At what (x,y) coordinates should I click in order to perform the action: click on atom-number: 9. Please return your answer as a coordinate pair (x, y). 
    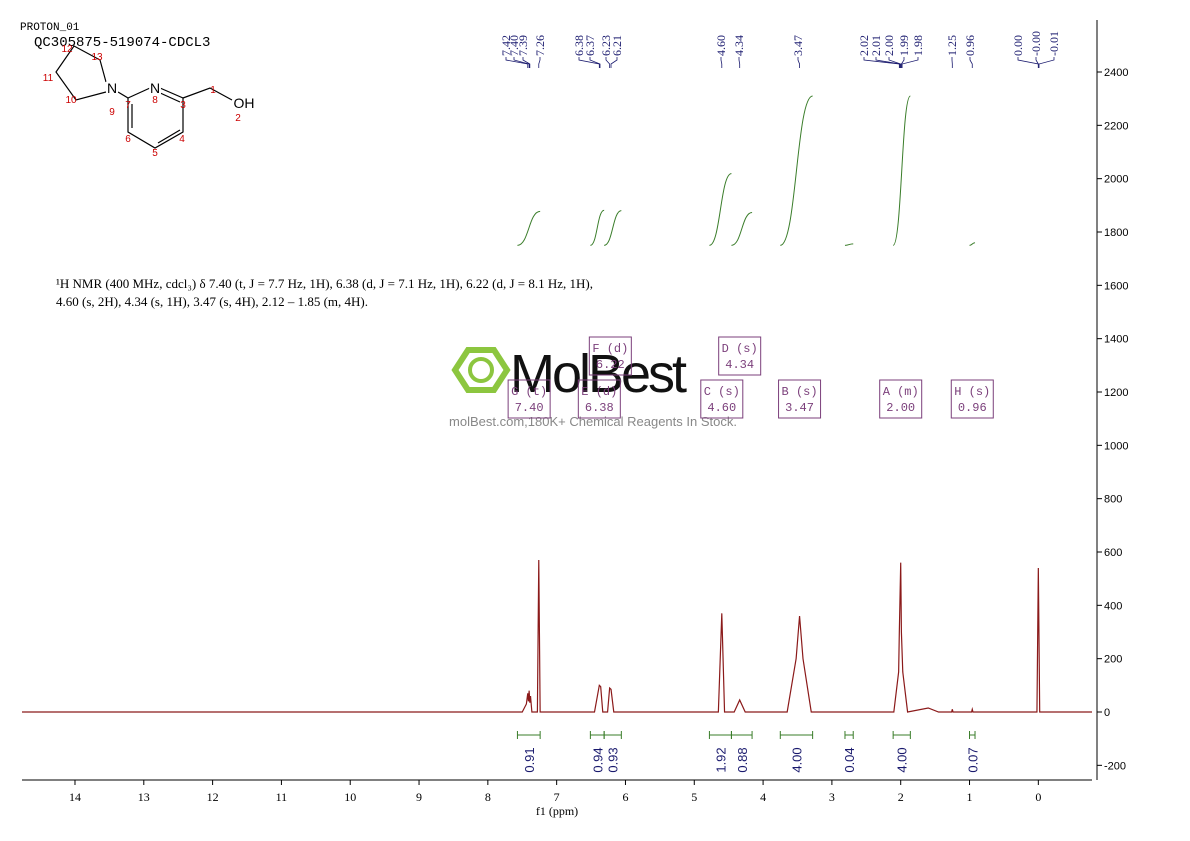
    Looking at the image, I should click on (112, 112).